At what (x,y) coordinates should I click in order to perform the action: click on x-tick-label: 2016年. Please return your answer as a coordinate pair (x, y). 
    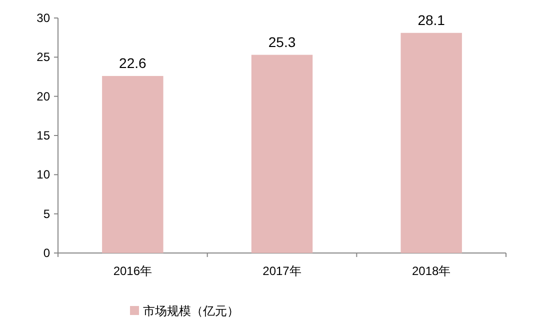
    Looking at the image, I should click on (132, 271).